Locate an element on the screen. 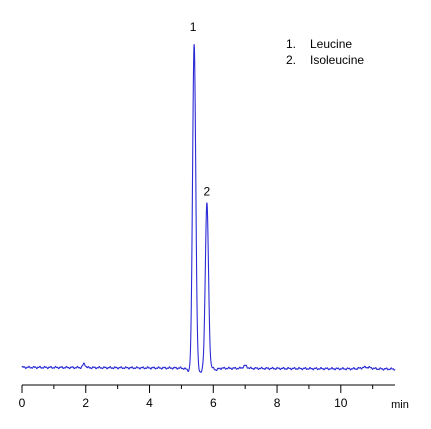 The image size is (431, 429). legend-item-1: 1. Leucine is located at coordinates (325, 44).